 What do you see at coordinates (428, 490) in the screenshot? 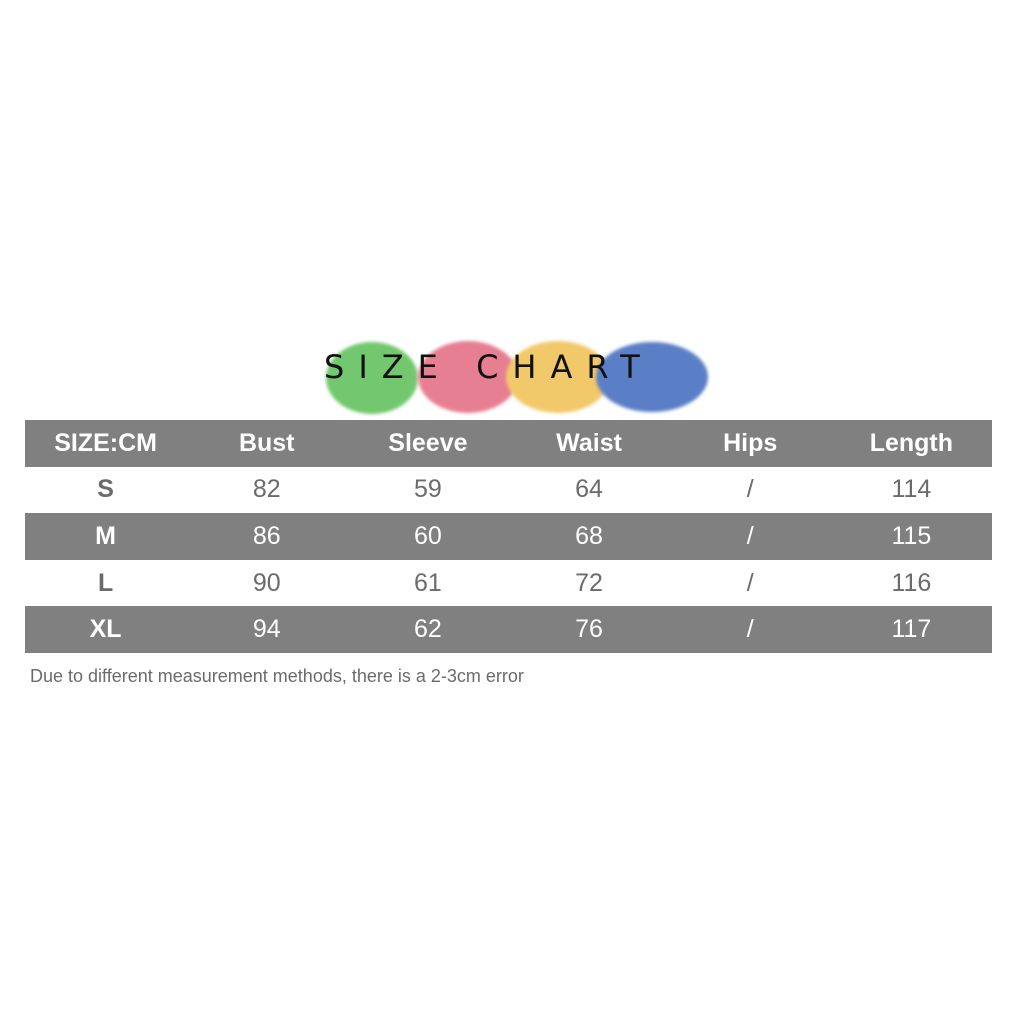
I see `sleeve-cell: 59` at bounding box center [428, 490].